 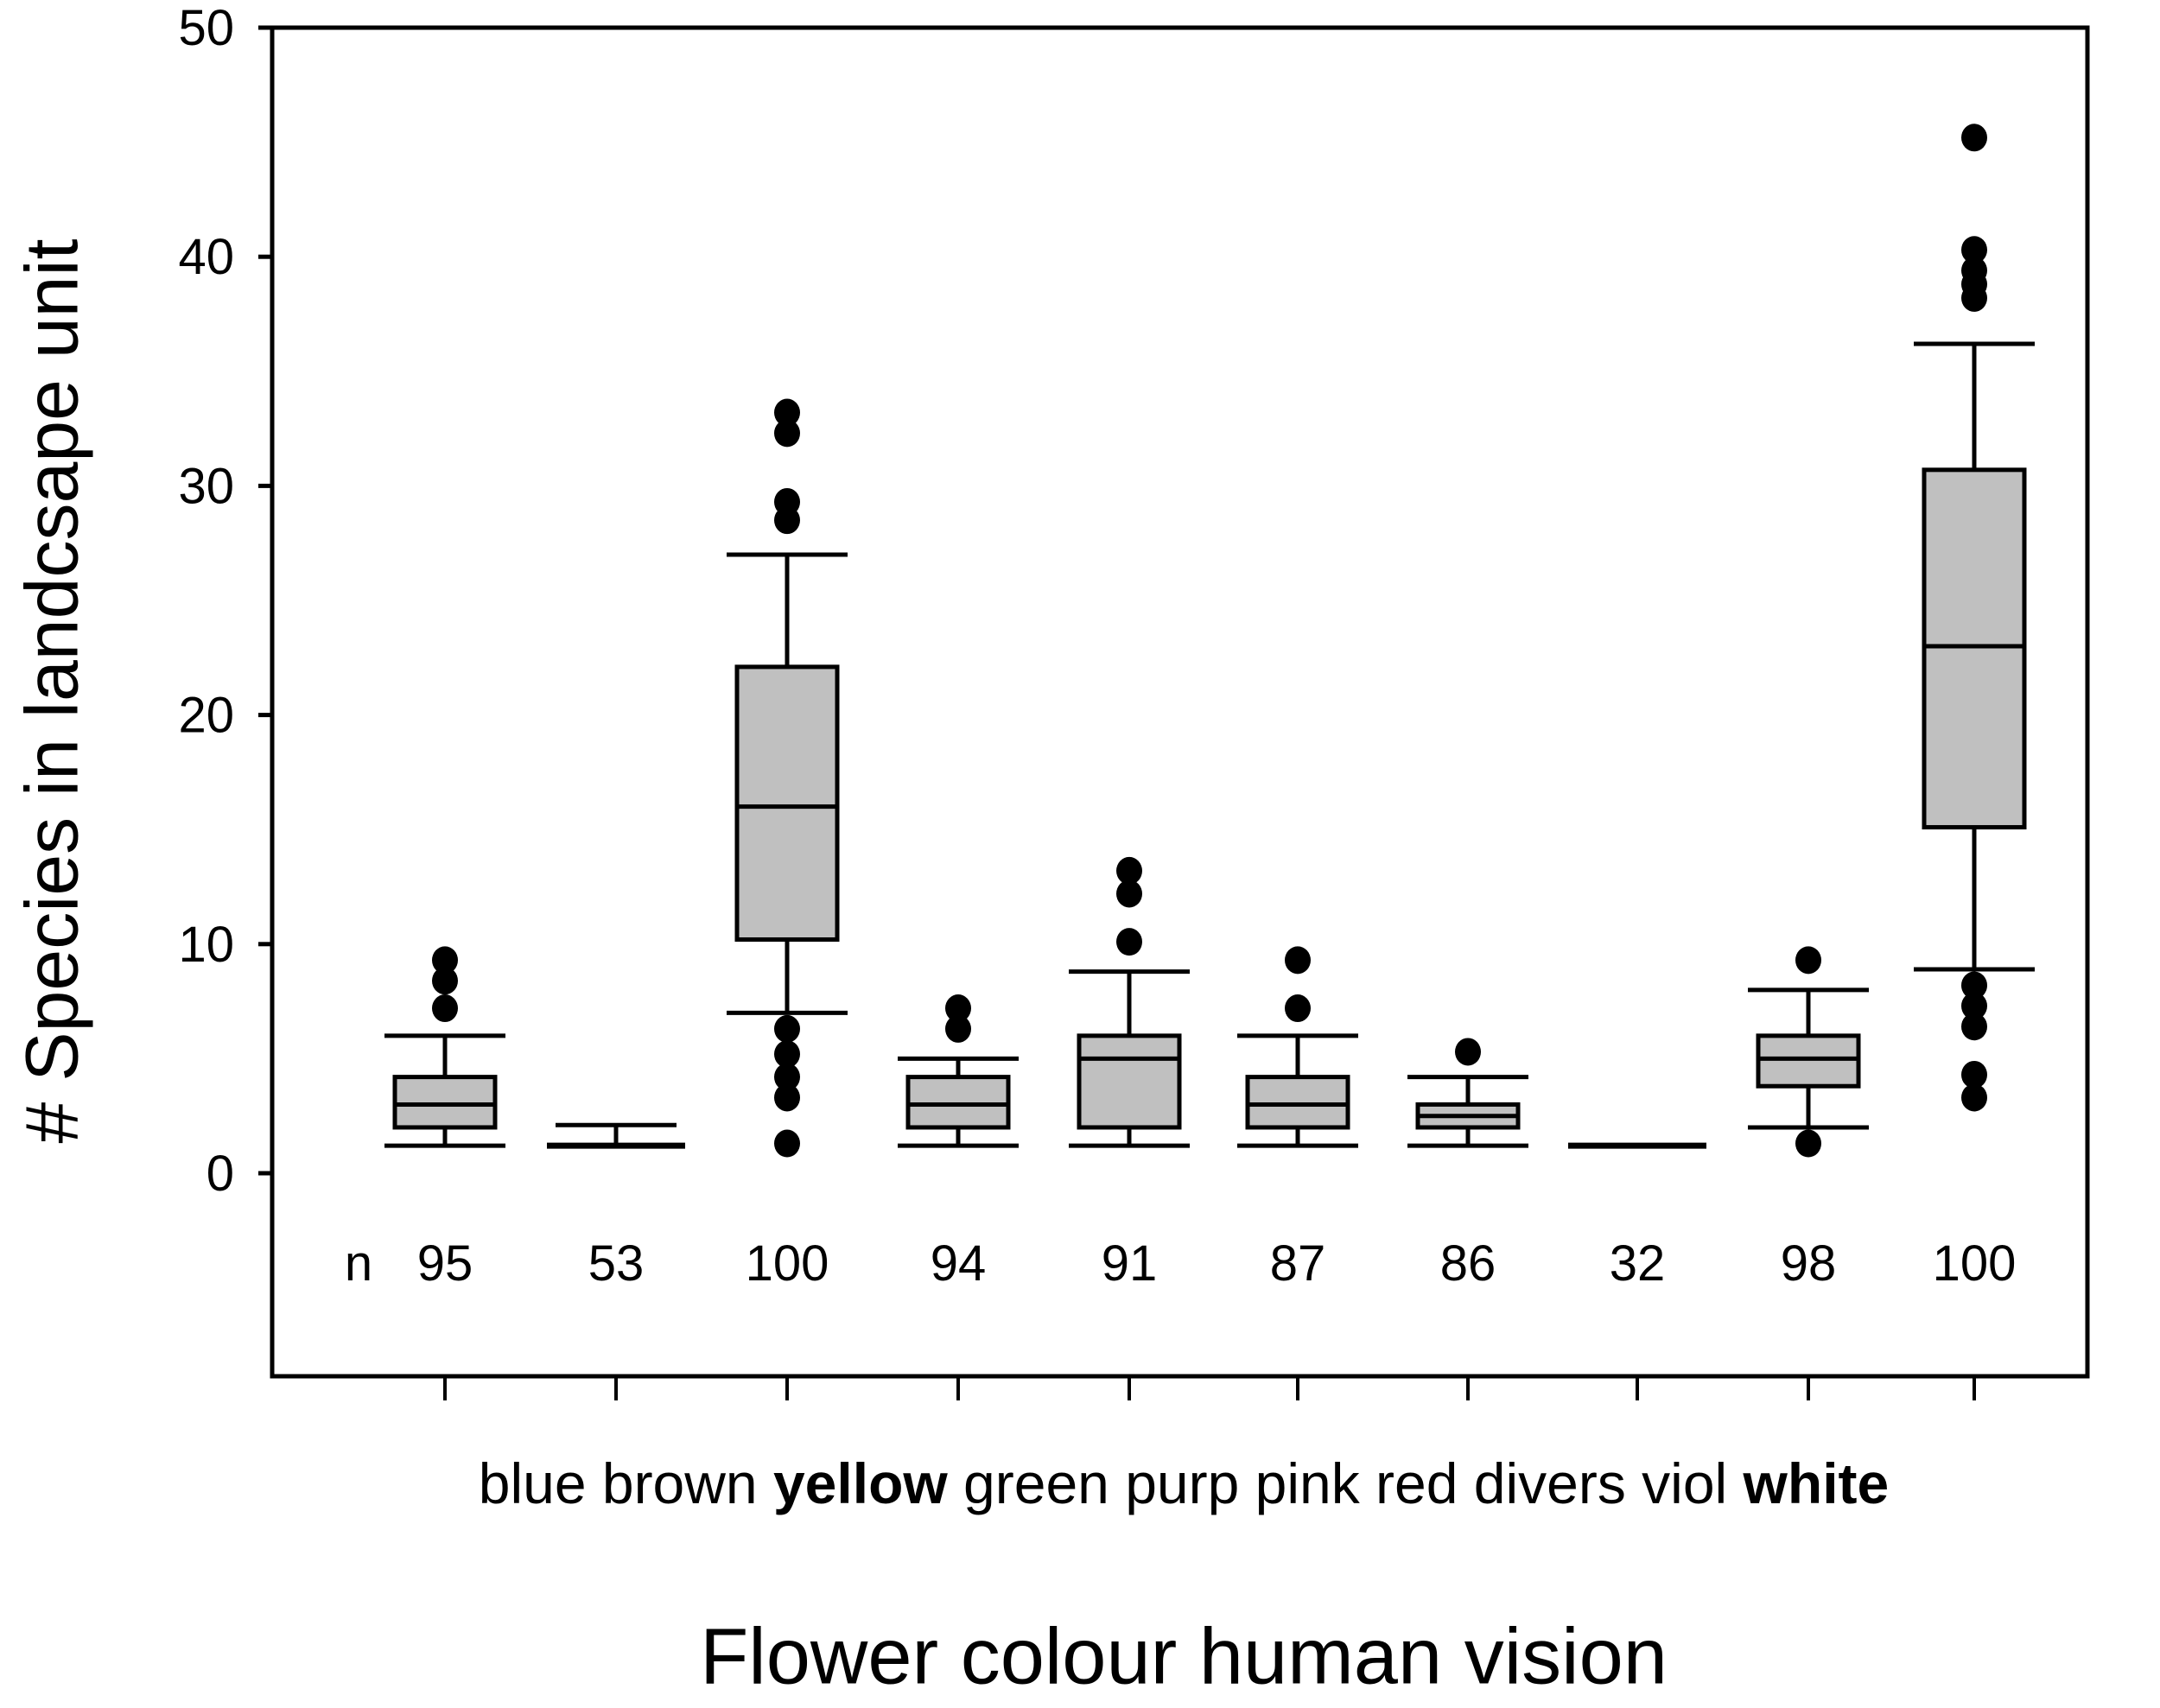 What do you see at coordinates (1130, 1263) in the screenshot?
I see `n-value-purp: 91` at bounding box center [1130, 1263].